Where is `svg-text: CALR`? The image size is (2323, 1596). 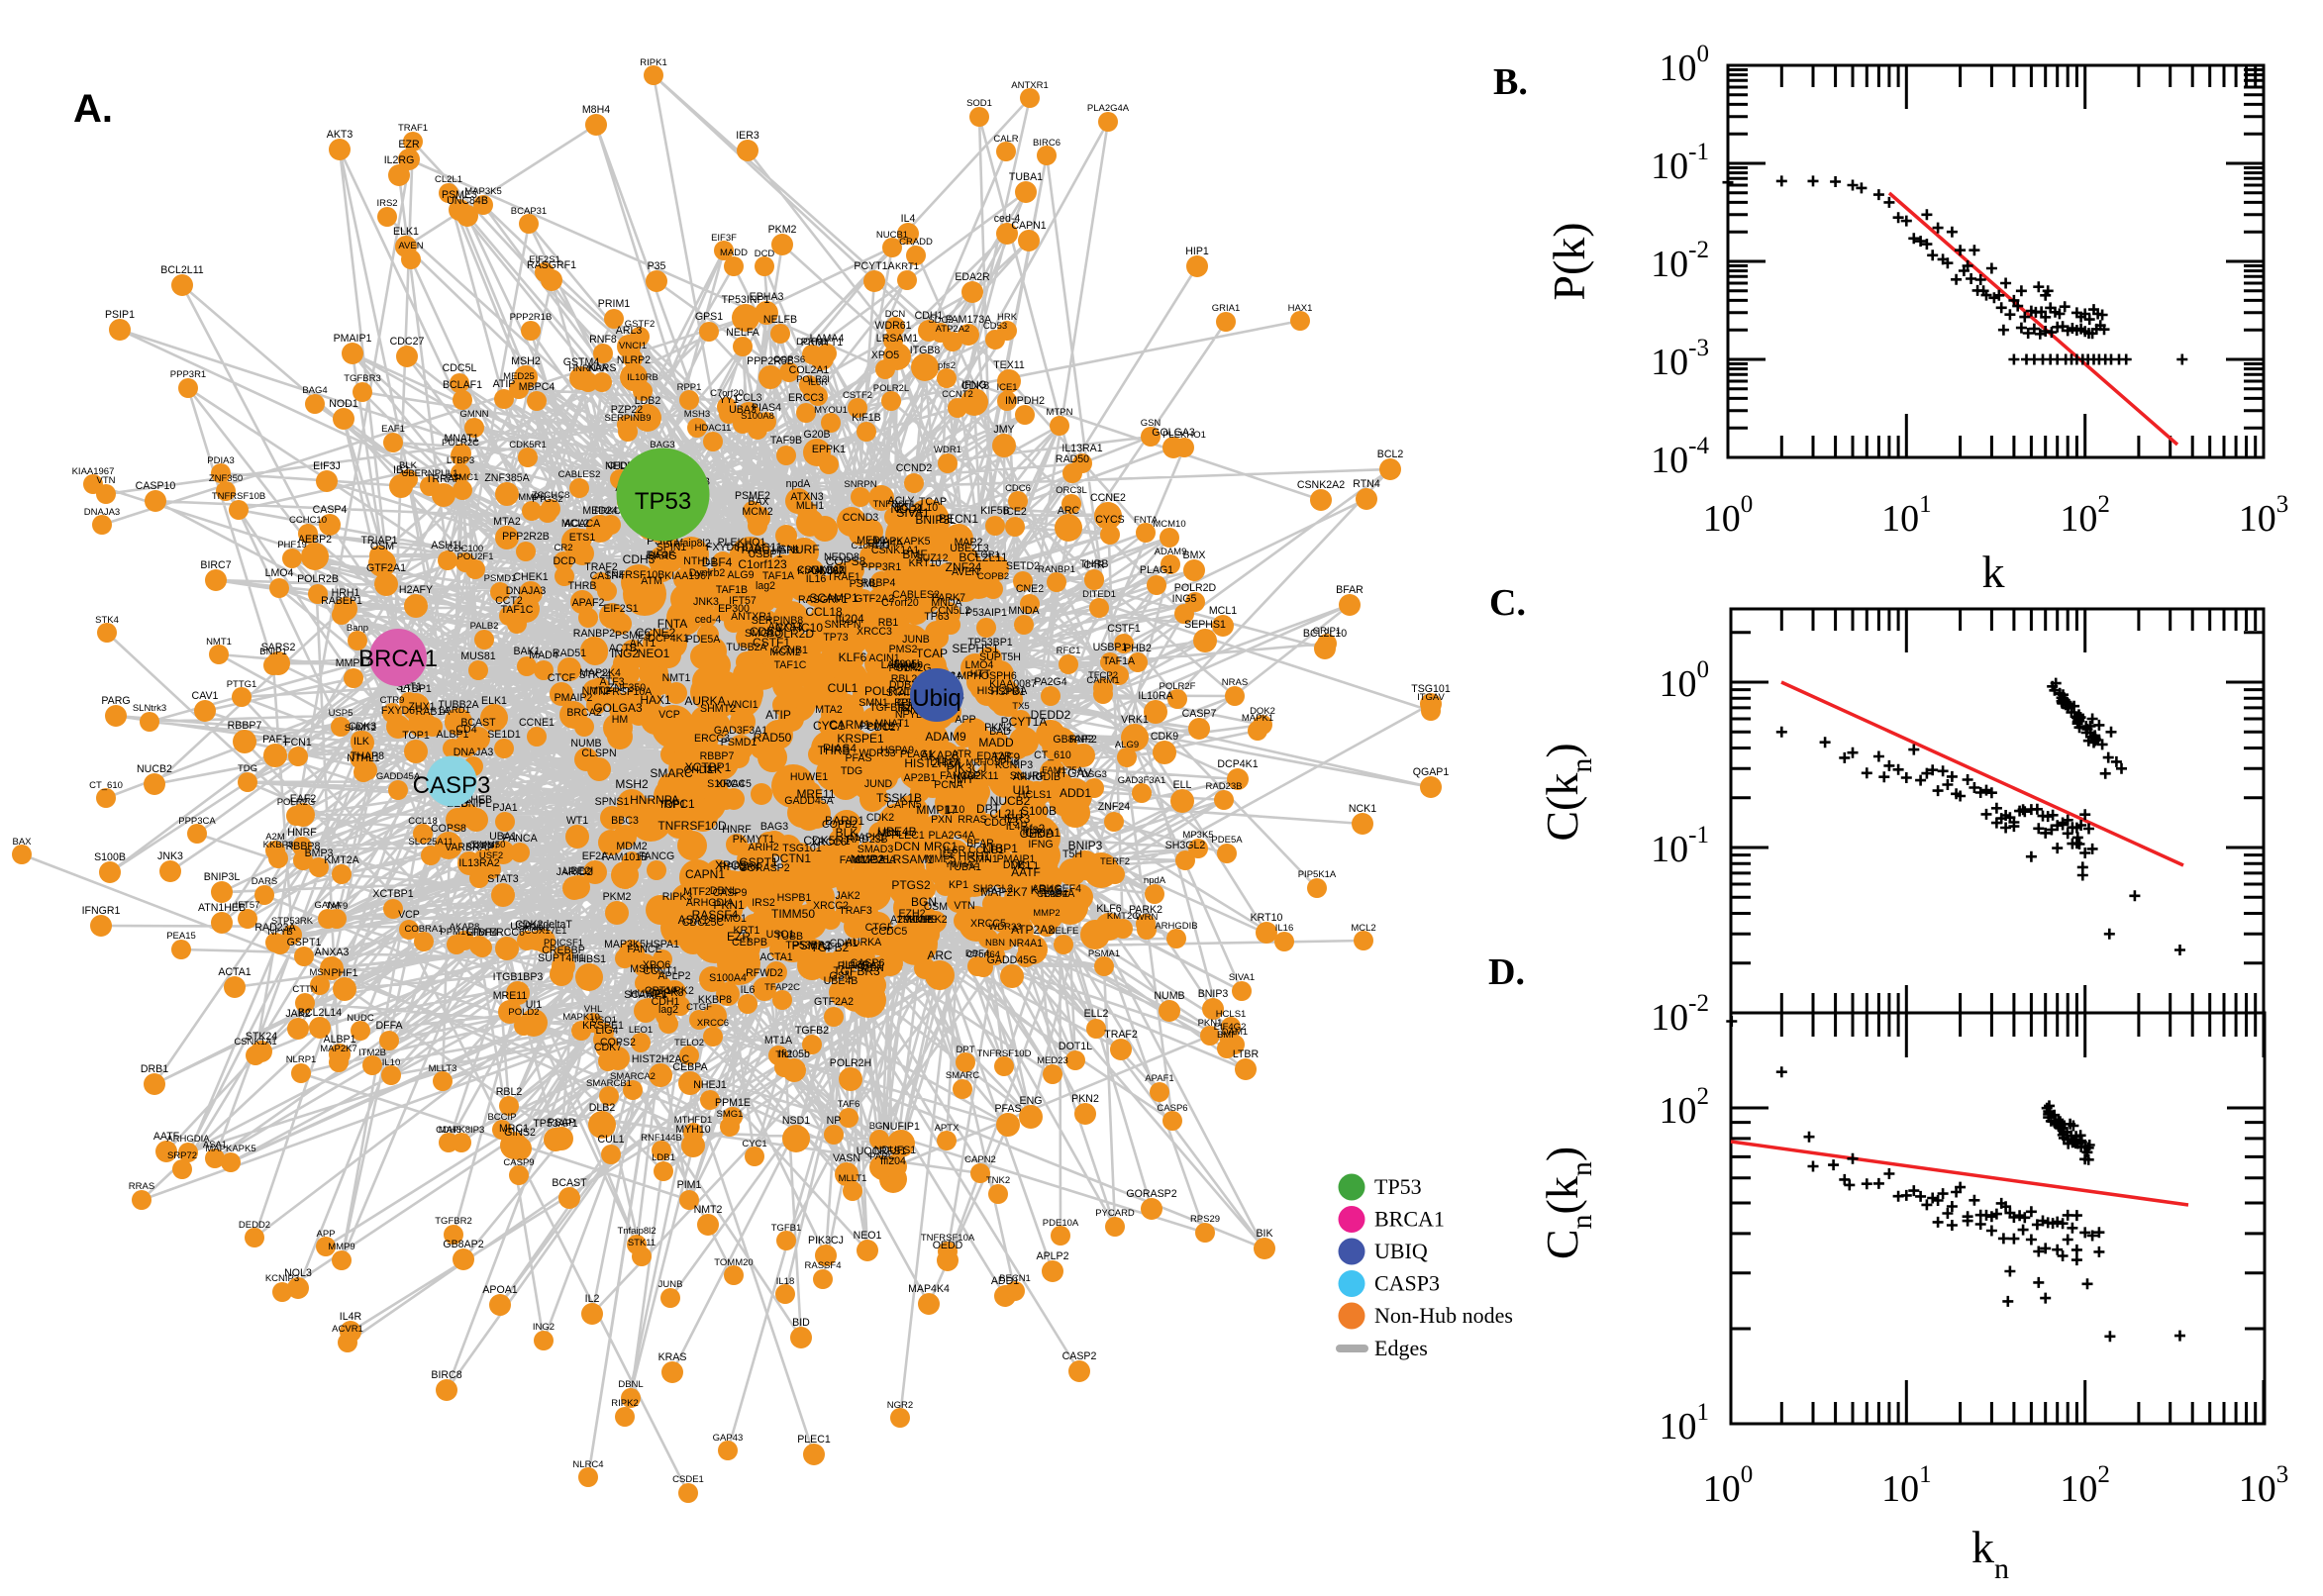 svg-text: CALR is located at coordinates (1005, 139).